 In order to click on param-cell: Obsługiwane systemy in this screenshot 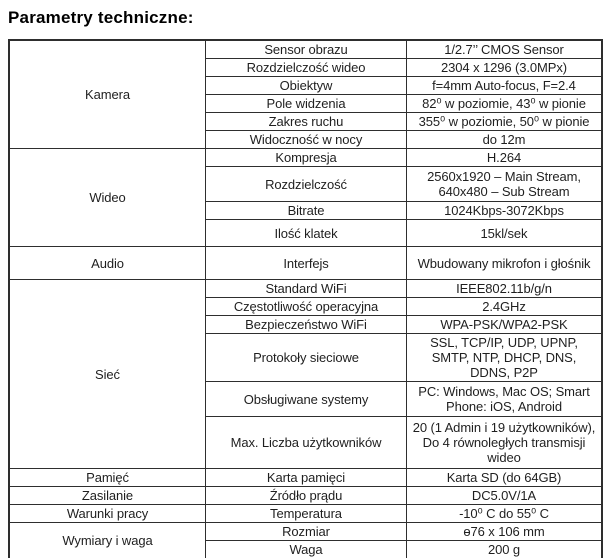, I will do `click(306, 399)`.